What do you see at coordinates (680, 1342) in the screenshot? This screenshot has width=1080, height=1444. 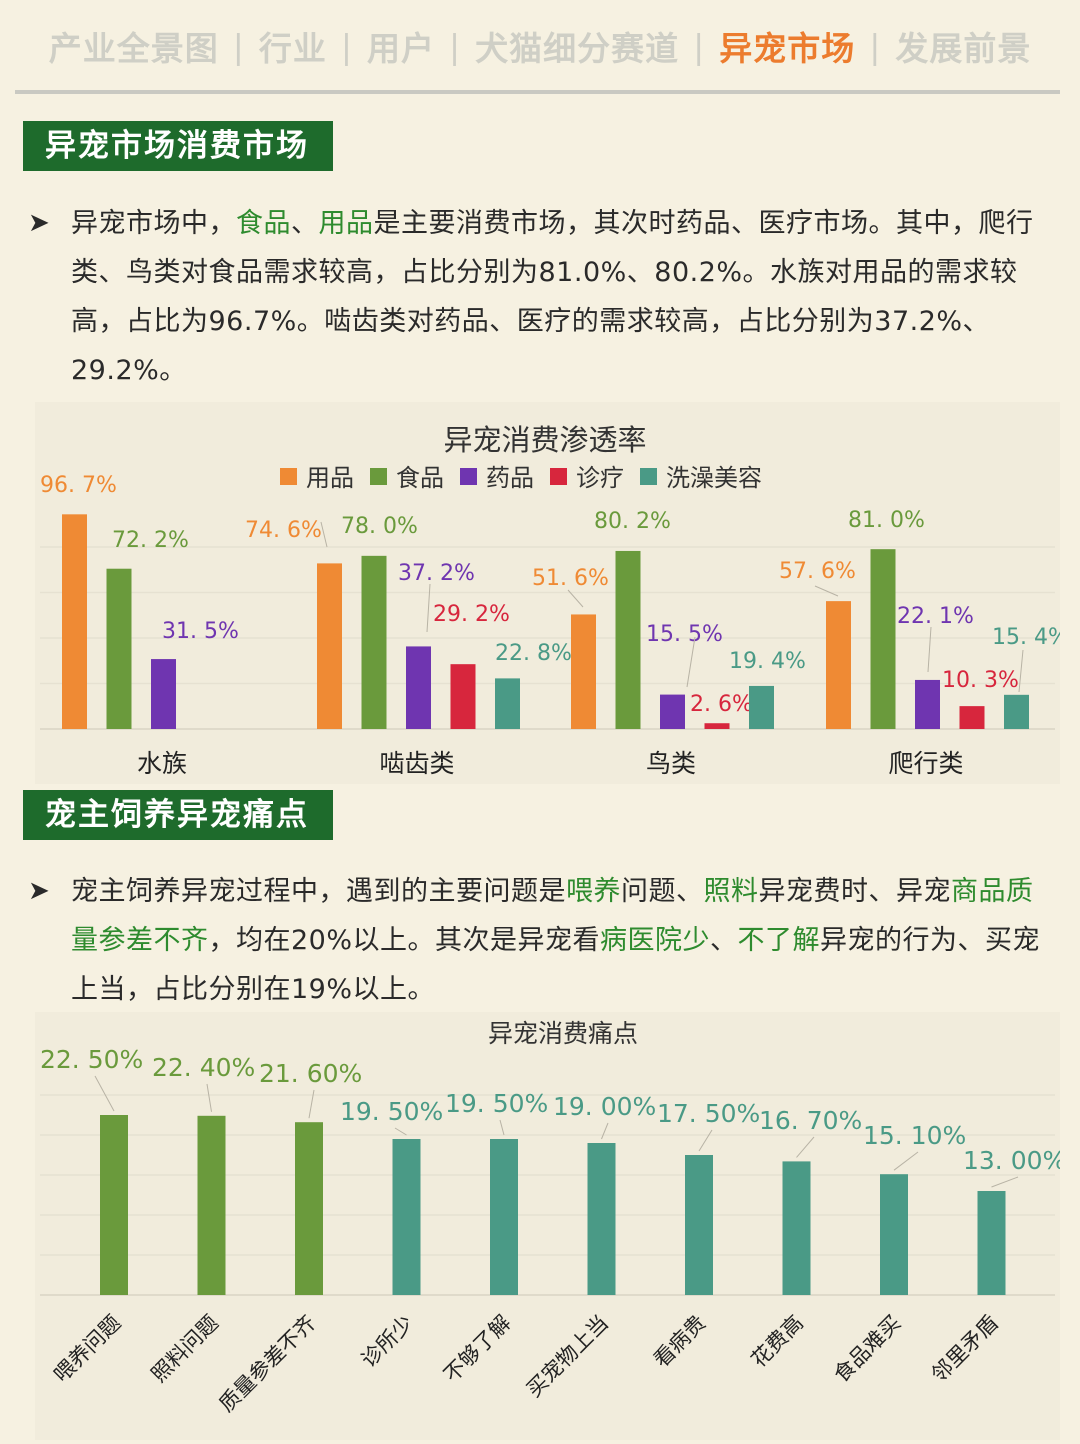 I see `category-label-6: 看病贵` at bounding box center [680, 1342].